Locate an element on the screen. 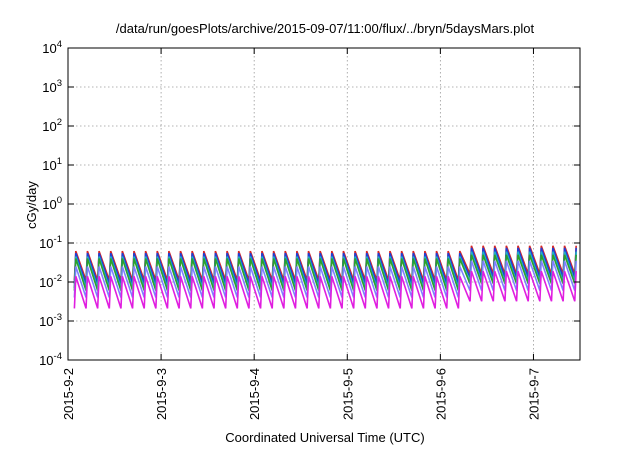 Image resolution: width=640 pixels, height=453 pixels. y-tick-exponent: 2 is located at coordinates (59, 122).